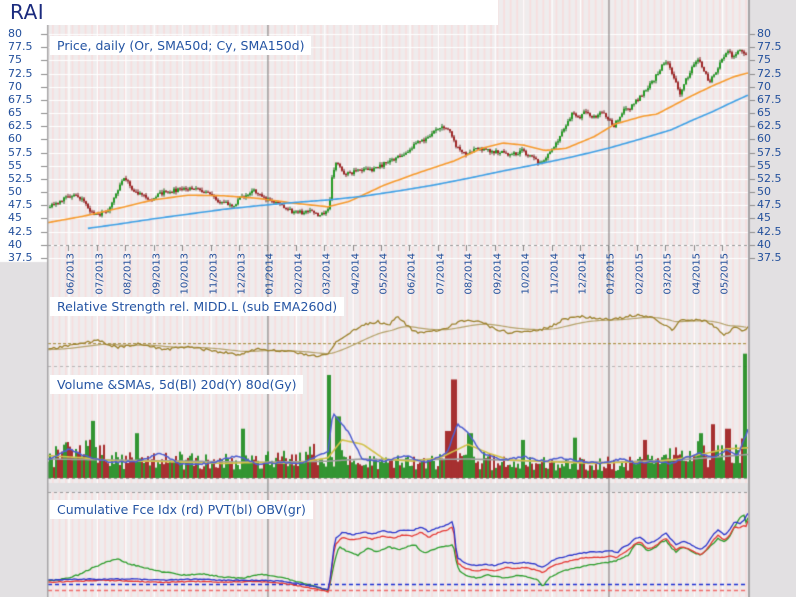 This screenshot has height=597, width=796. I want to click on x-axis-date-label: 10/2013, so click(185, 273).